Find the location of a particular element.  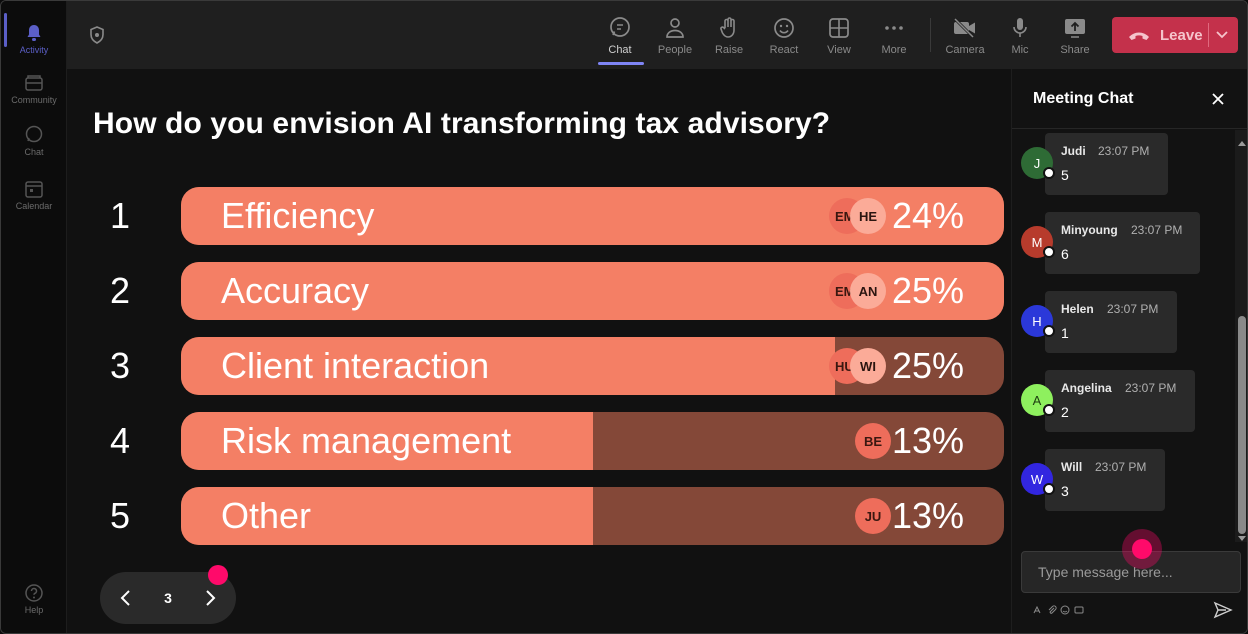

rail-label: Community is located at coordinates (34, 100).